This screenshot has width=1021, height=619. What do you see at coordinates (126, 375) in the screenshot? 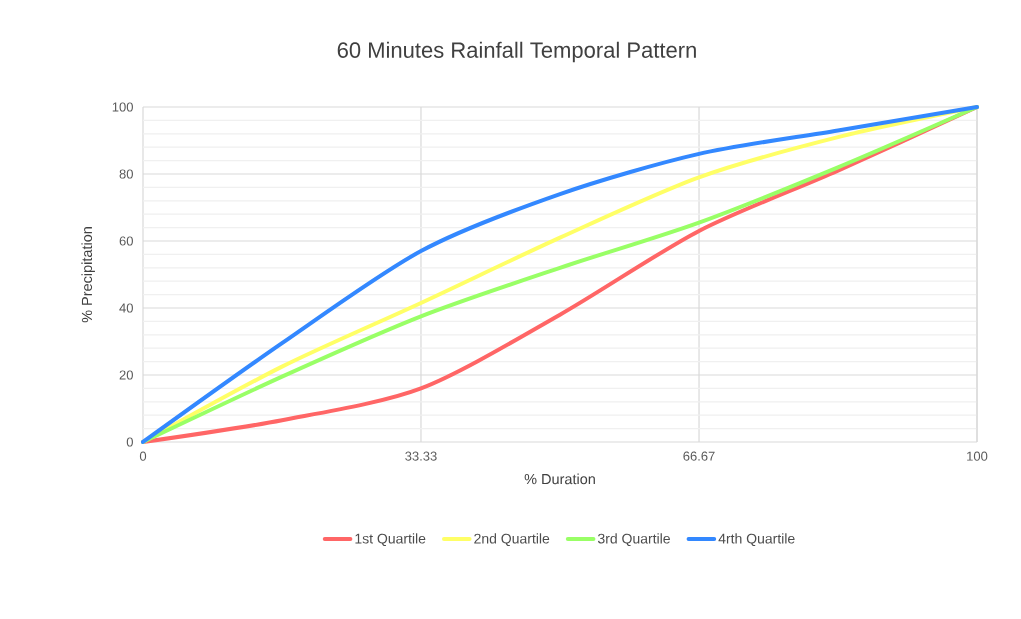
I see `y-tick-label: 20` at bounding box center [126, 375].